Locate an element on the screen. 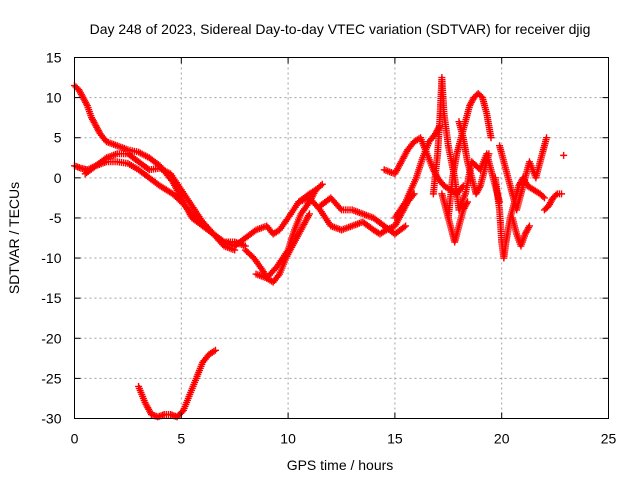 The width and height of the screenshot is (640, 480). x-tick-label: 20 is located at coordinates (502, 439).